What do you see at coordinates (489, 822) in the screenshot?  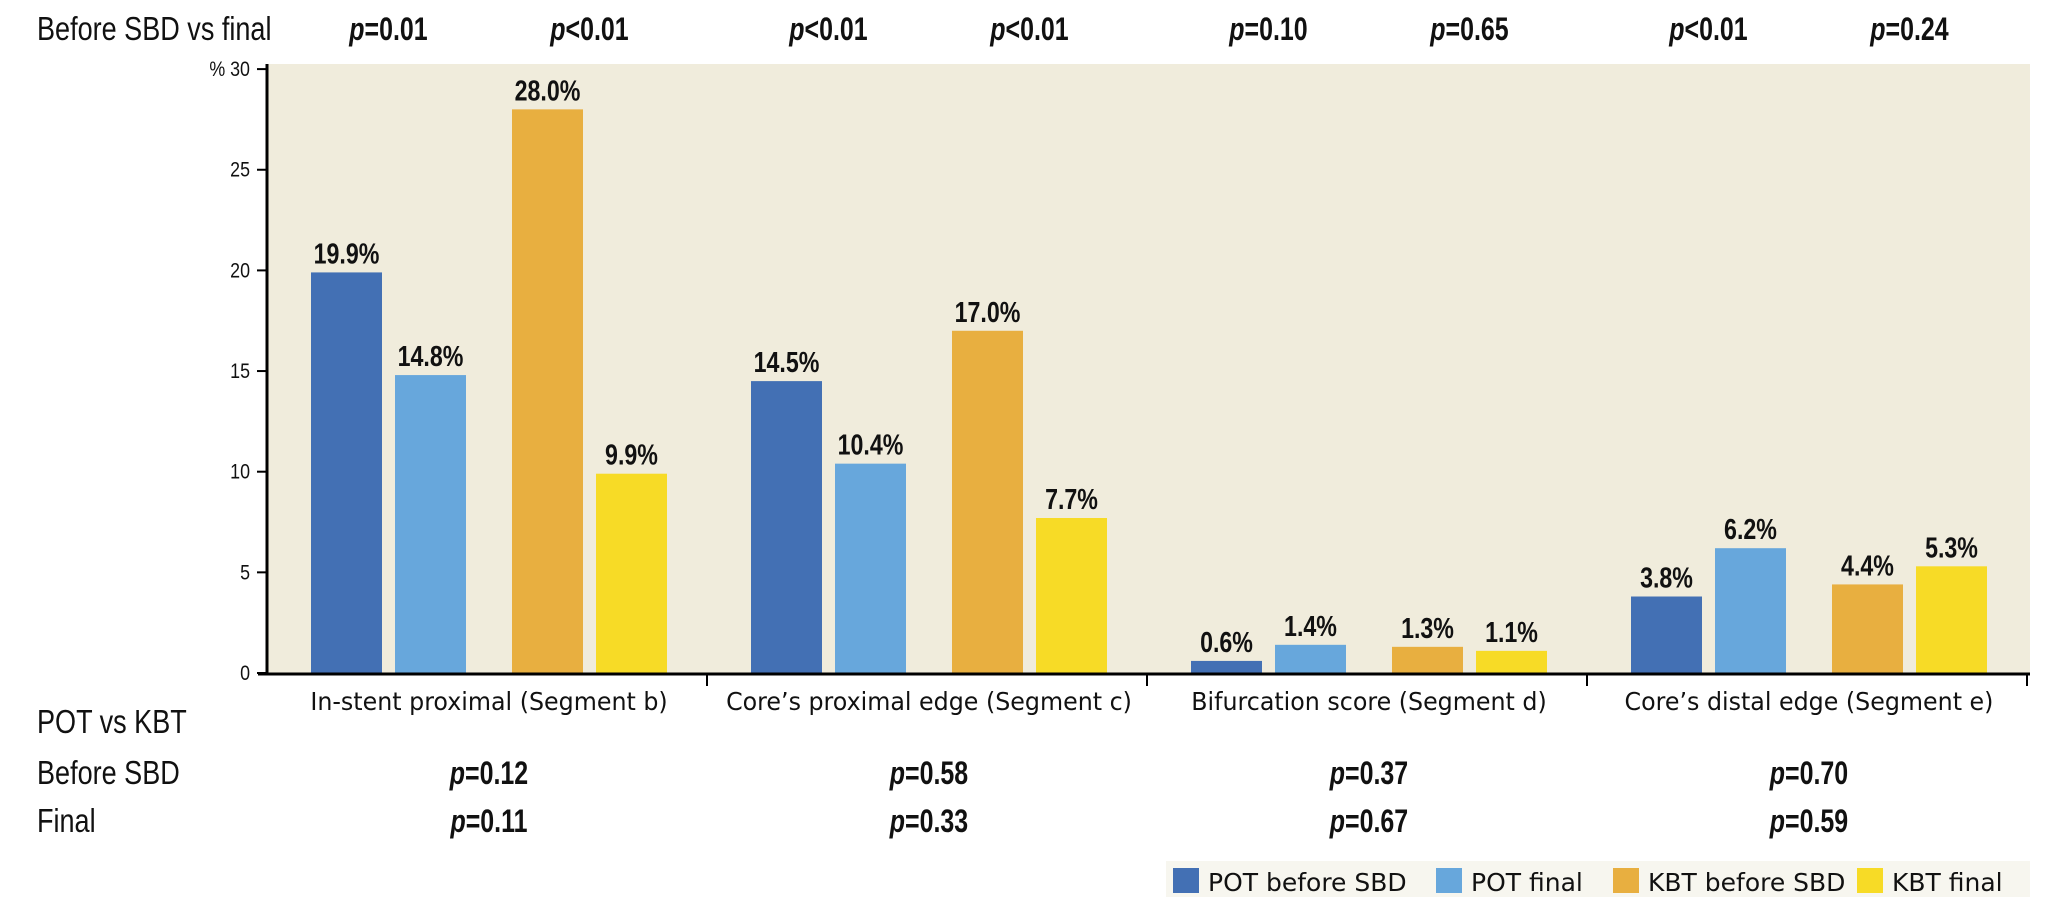 I see `bottom-pvalue: p=0.11` at bounding box center [489, 822].